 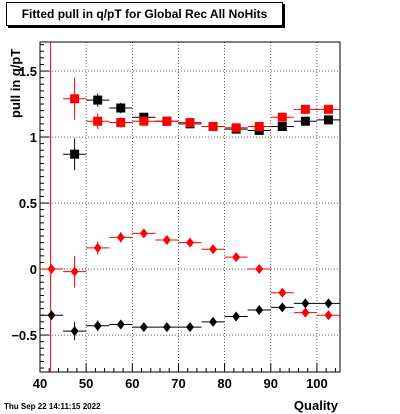 What do you see at coordinates (52, 406) in the screenshot?
I see `timestamp: Thu Sep 22 14:11:15 2022` at bounding box center [52, 406].